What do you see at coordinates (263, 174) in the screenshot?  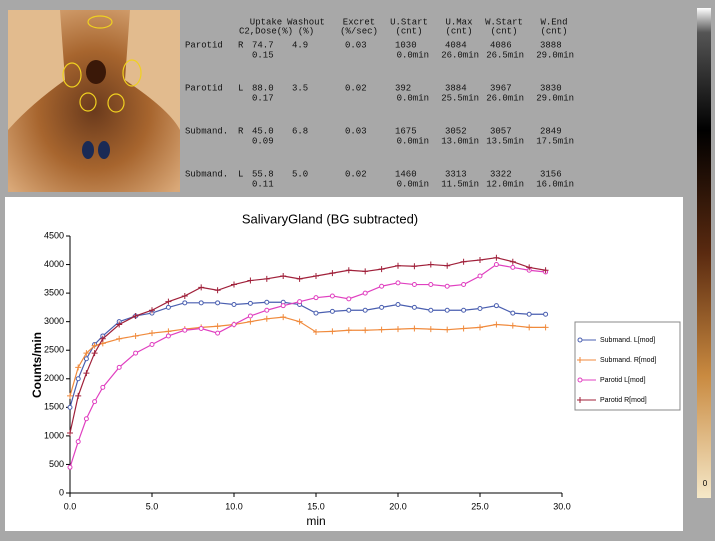 I see `cell: 55.8` at bounding box center [263, 174].